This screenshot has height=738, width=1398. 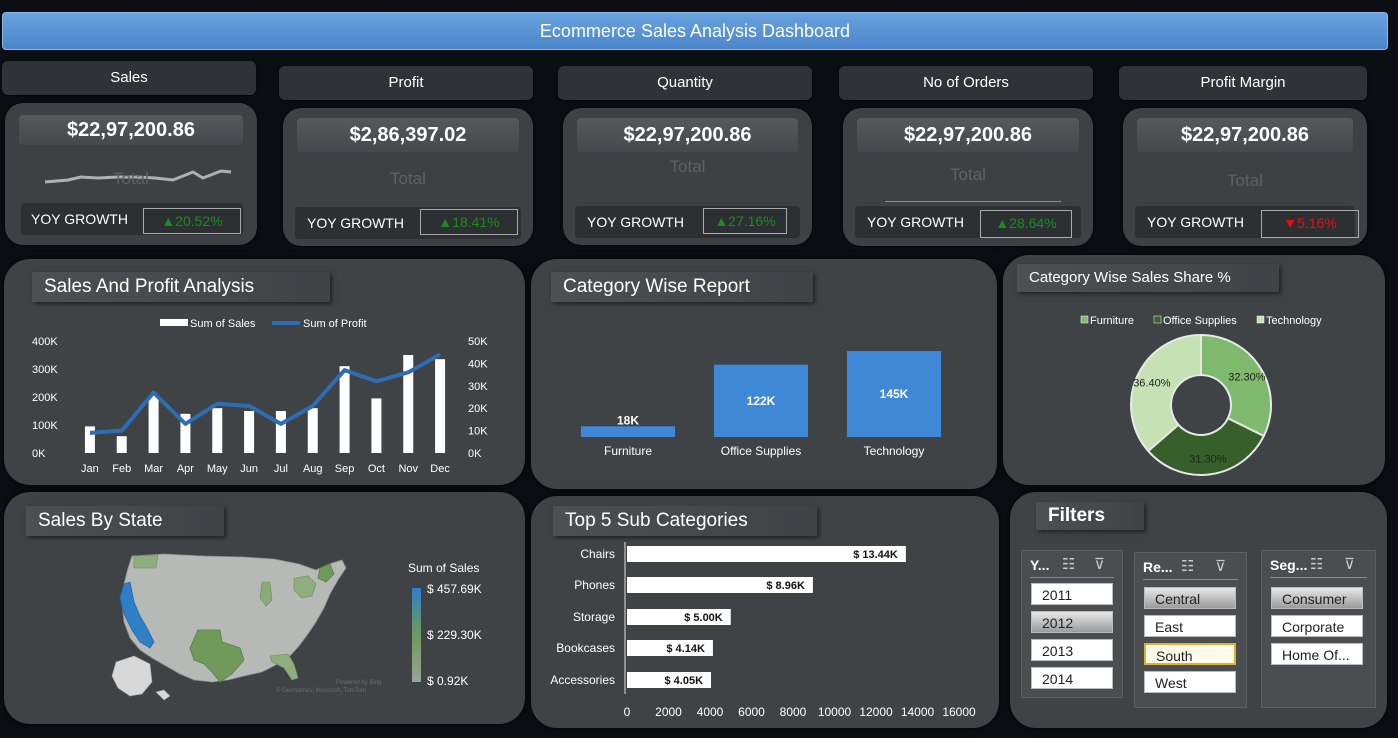 I want to click on yoy-value: ▲28.64%, so click(x=1026, y=224).